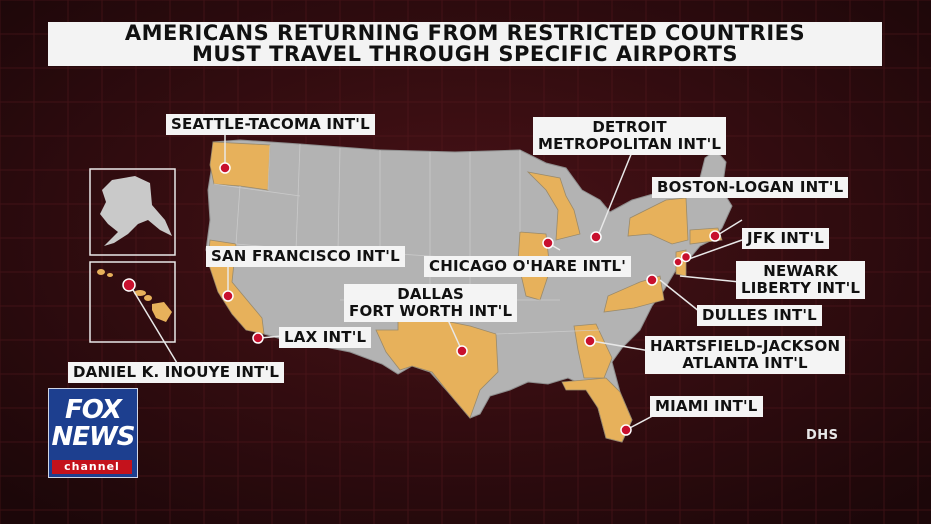 The height and width of the screenshot is (524, 931). What do you see at coordinates (715, 236) in the screenshot?
I see `marker-boston` at bounding box center [715, 236].